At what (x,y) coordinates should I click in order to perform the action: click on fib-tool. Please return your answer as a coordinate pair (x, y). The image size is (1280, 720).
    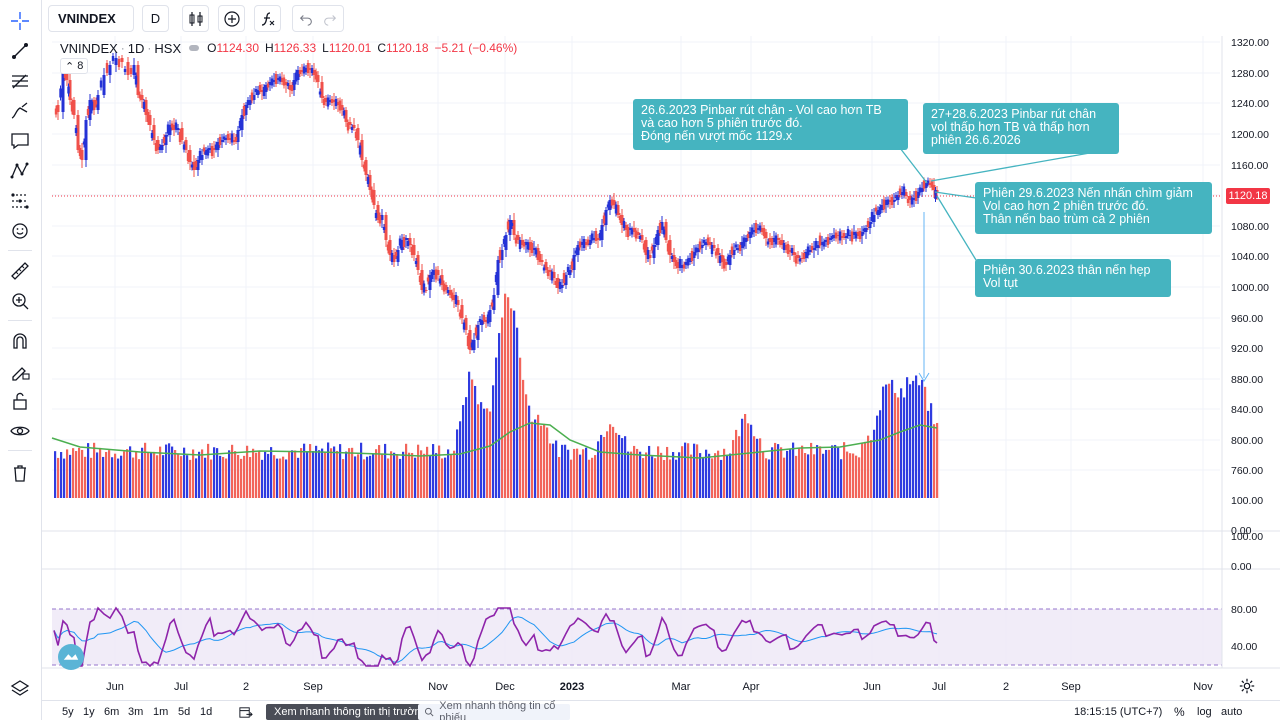
    Looking at the image, I should click on (20, 81).